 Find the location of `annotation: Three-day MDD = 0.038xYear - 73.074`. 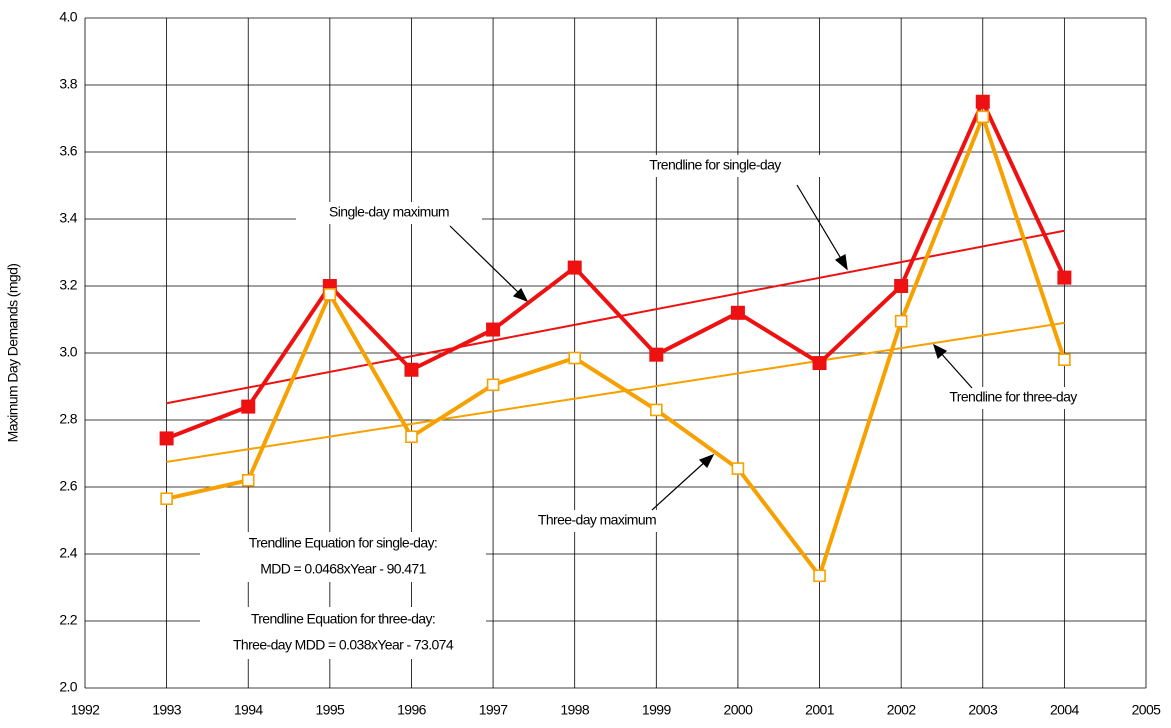

annotation: Three-day MDD = 0.038xYear - 73.074 is located at coordinates (343, 645).